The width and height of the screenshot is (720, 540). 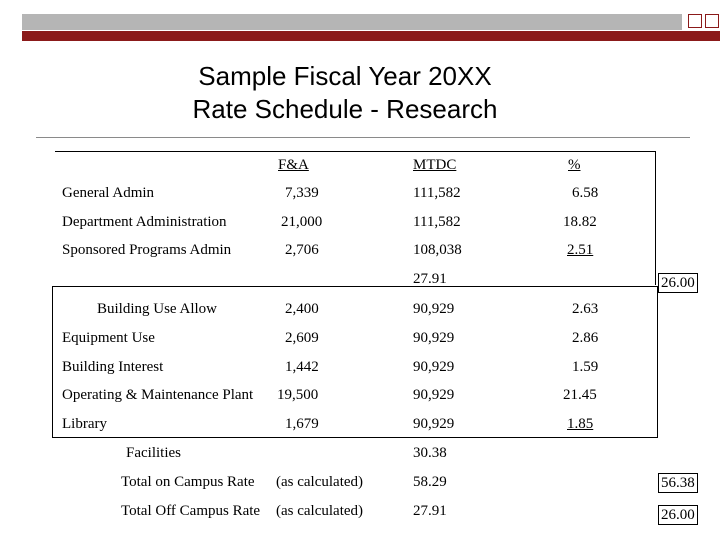 I want to click on row-label-department-administration: Department Administration, so click(x=144, y=222).